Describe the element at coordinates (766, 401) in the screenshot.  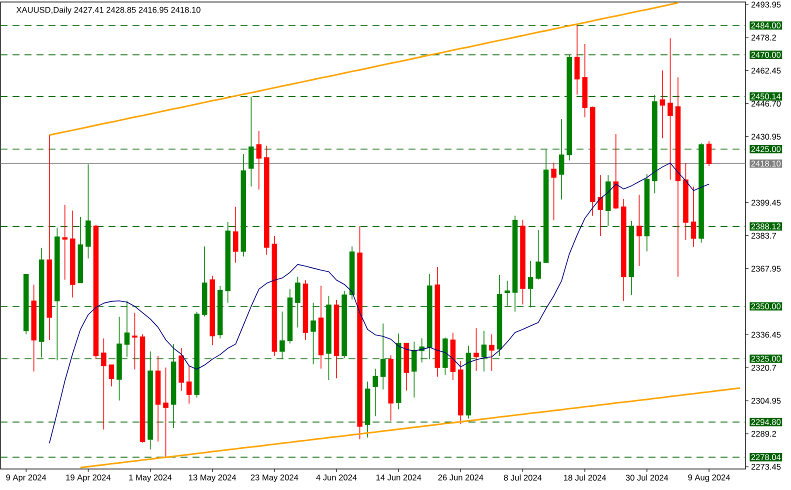
I see `y-tick-label: 2304.95` at that location.